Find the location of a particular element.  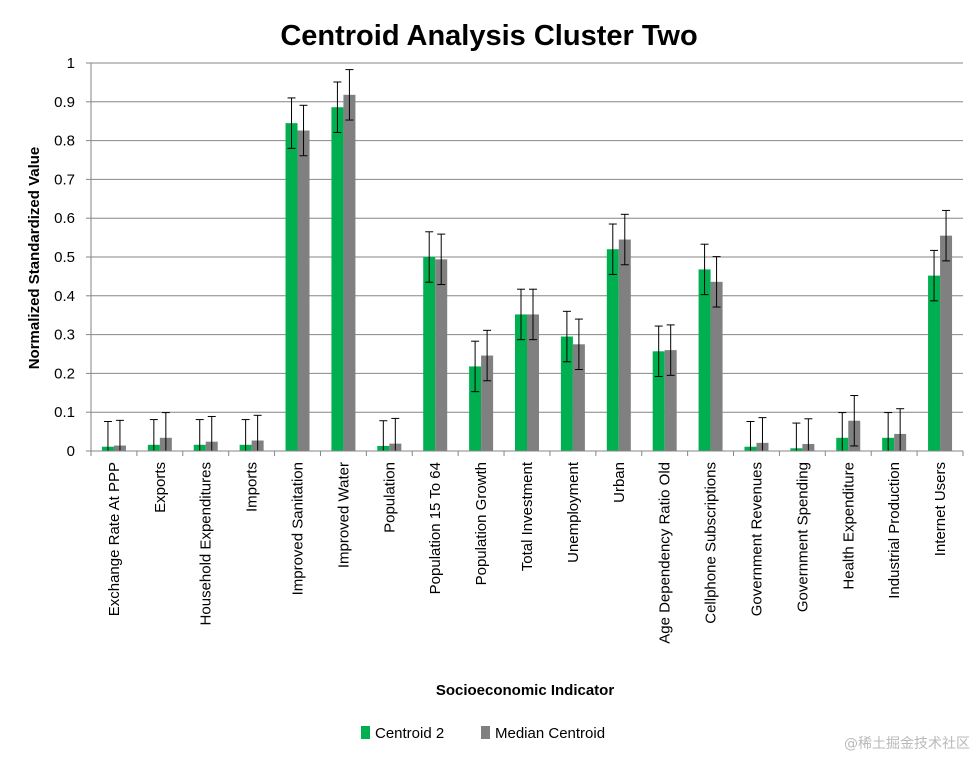

x-category-label: Exports is located at coordinates (160, 487).